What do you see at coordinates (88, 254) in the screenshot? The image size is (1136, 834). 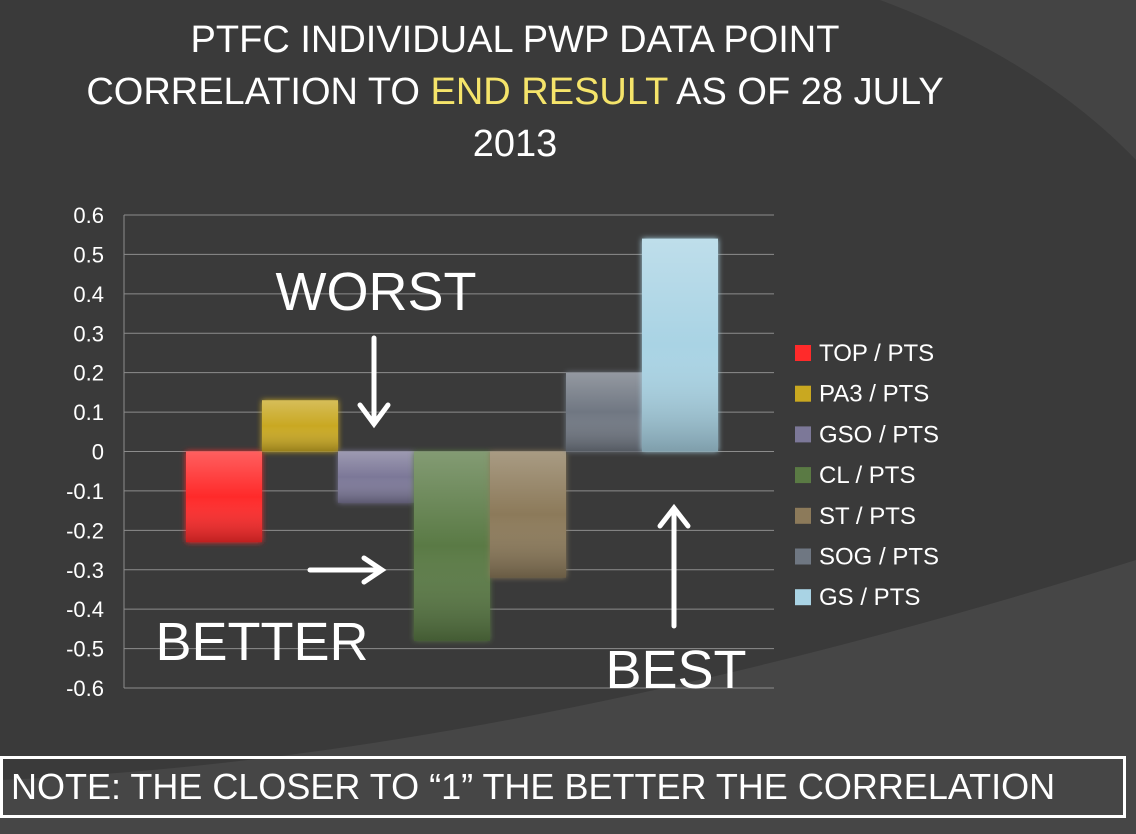 I see `y-tick-label: 0.5` at bounding box center [88, 254].